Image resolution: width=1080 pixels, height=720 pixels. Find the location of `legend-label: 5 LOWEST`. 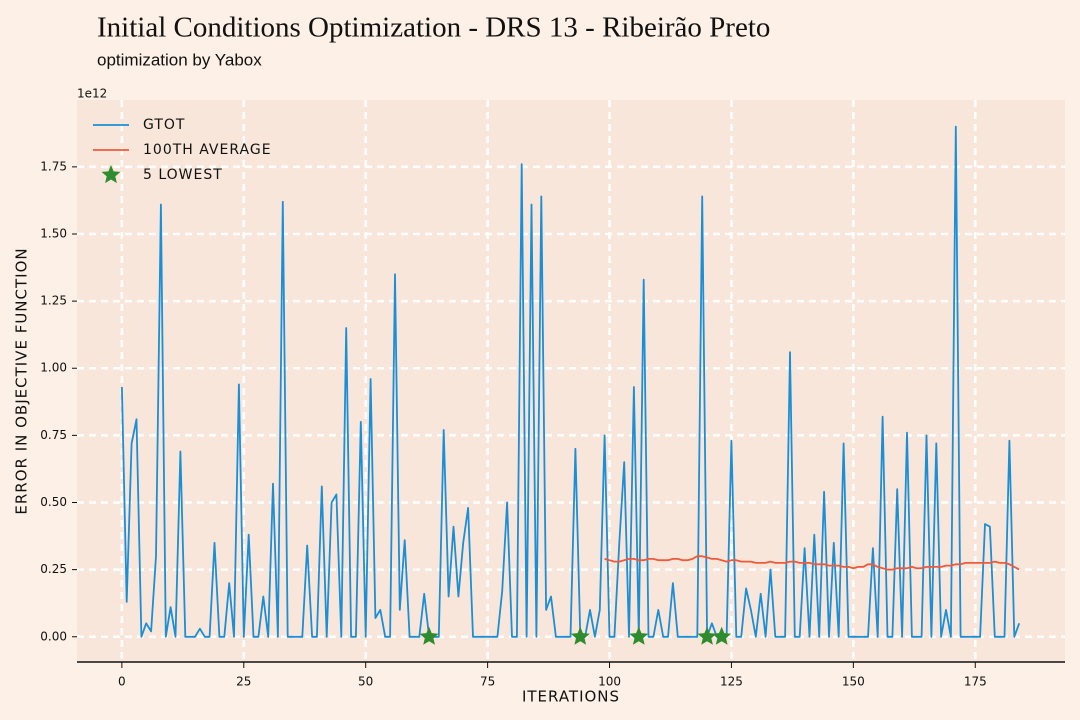

legend-label: 5 LOWEST is located at coordinates (183, 175).